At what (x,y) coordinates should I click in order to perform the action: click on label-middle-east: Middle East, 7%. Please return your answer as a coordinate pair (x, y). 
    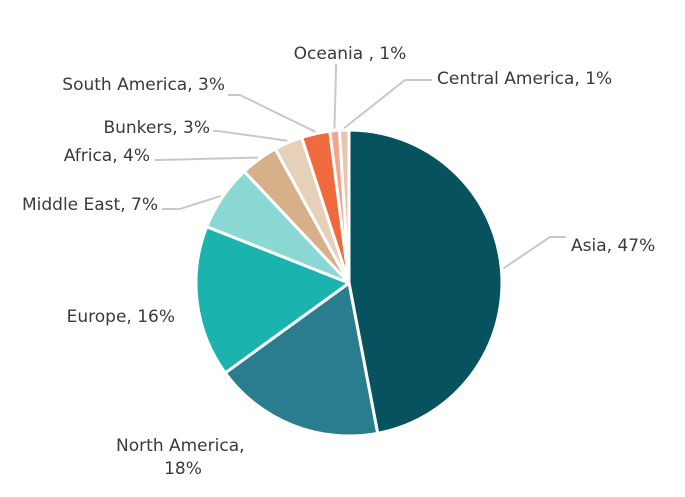
    Looking at the image, I should click on (90, 205).